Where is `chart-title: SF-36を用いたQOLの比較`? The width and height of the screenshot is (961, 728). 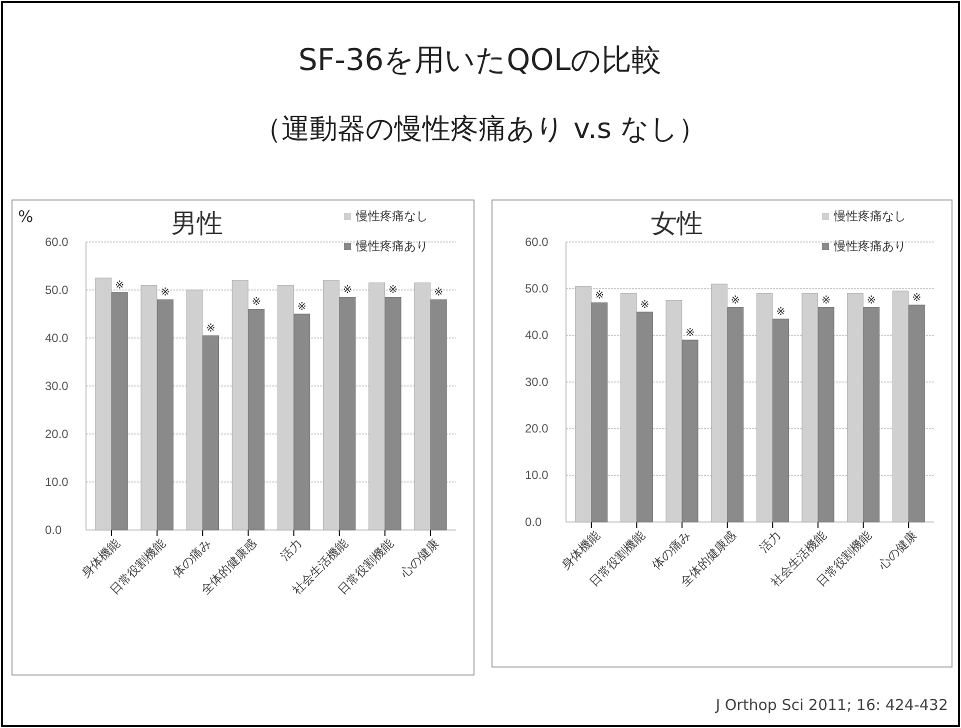 chart-title: SF-36を用いたQOLの比較 is located at coordinates (480, 60).